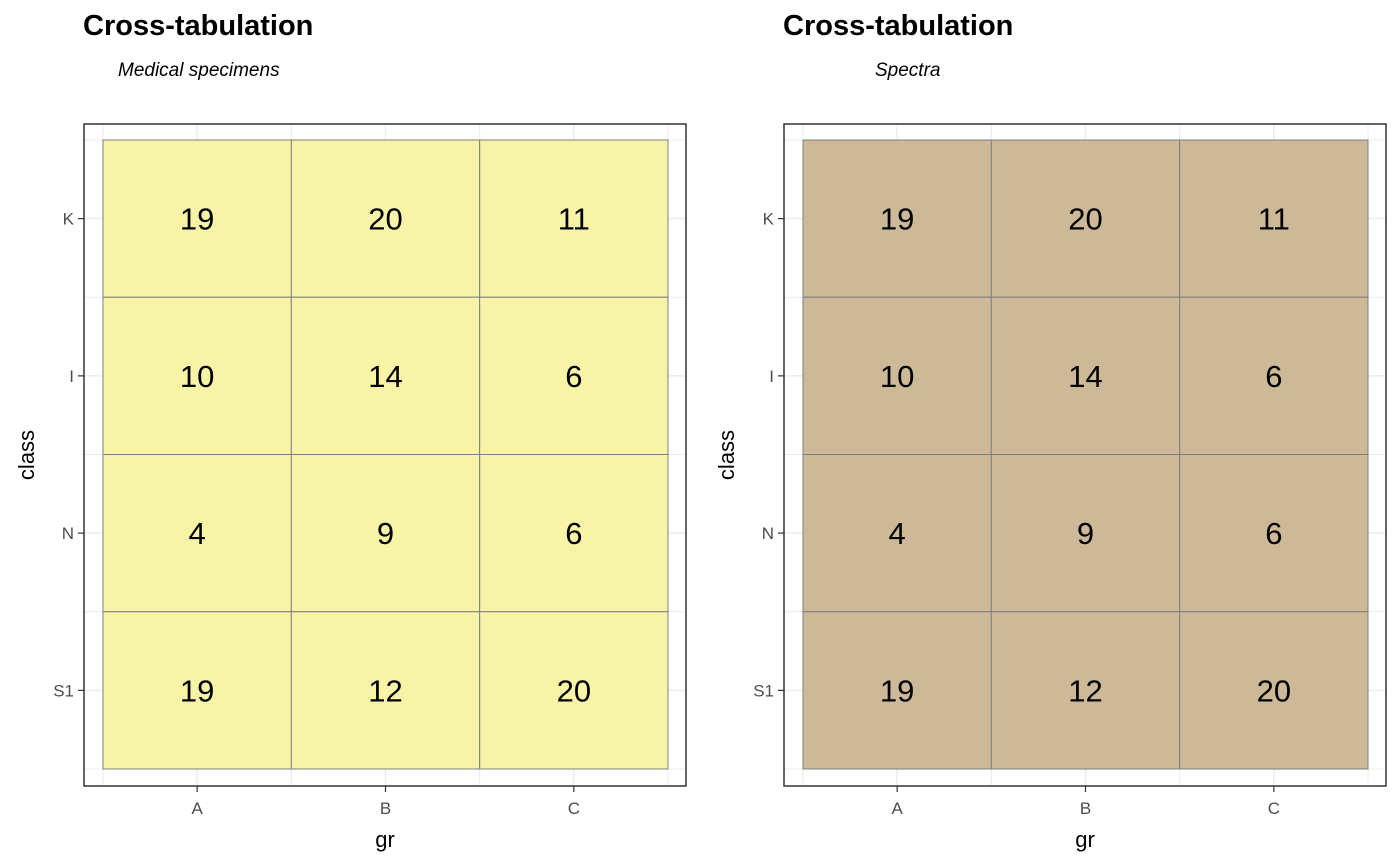  What do you see at coordinates (908, 70) in the screenshot?
I see `chart-subtitle: Spectra` at bounding box center [908, 70].